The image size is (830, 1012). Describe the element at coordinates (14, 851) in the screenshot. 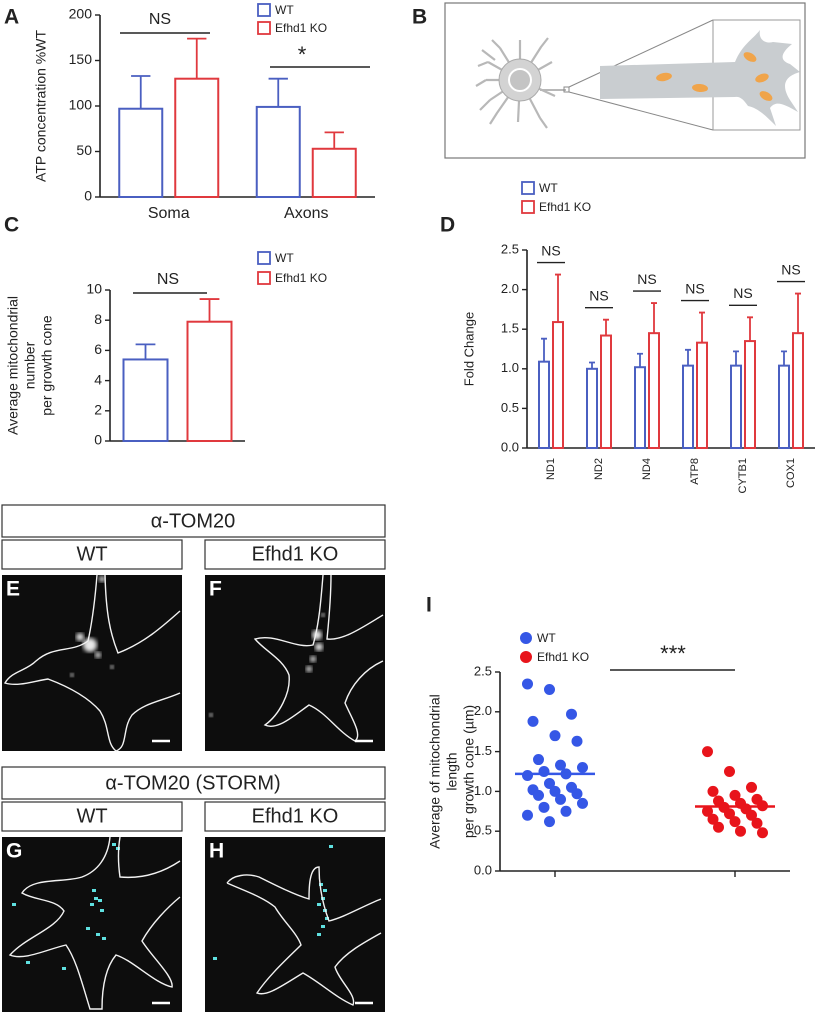

I see `panel-letter: G` at that location.